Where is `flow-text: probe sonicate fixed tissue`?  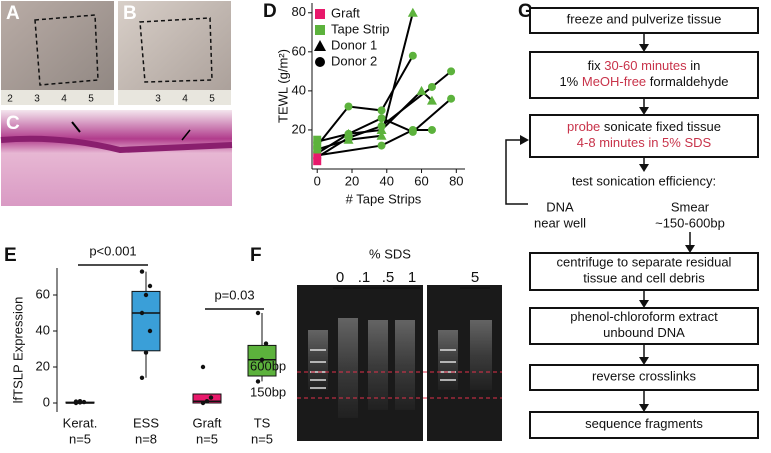
flow-text: probe sonicate fixed tissue is located at coordinates (644, 126).